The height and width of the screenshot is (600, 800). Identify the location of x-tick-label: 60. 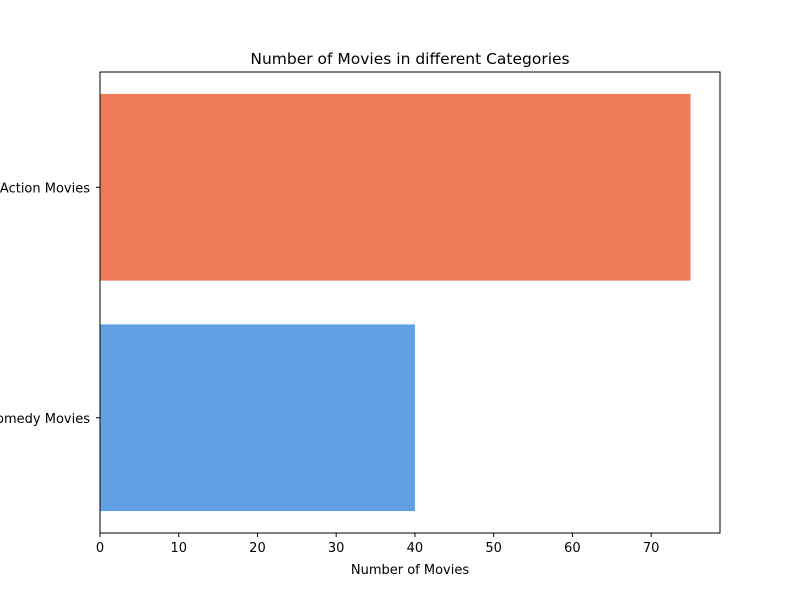
(572, 548).